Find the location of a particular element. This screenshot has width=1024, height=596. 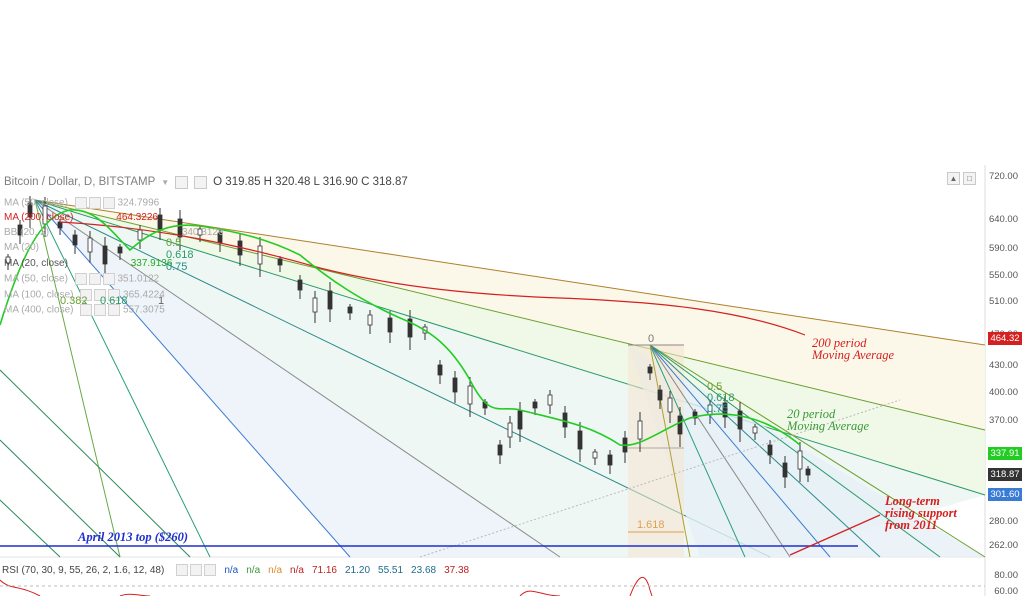

arrow-up-icon: ▲ is located at coordinates (953, 178).